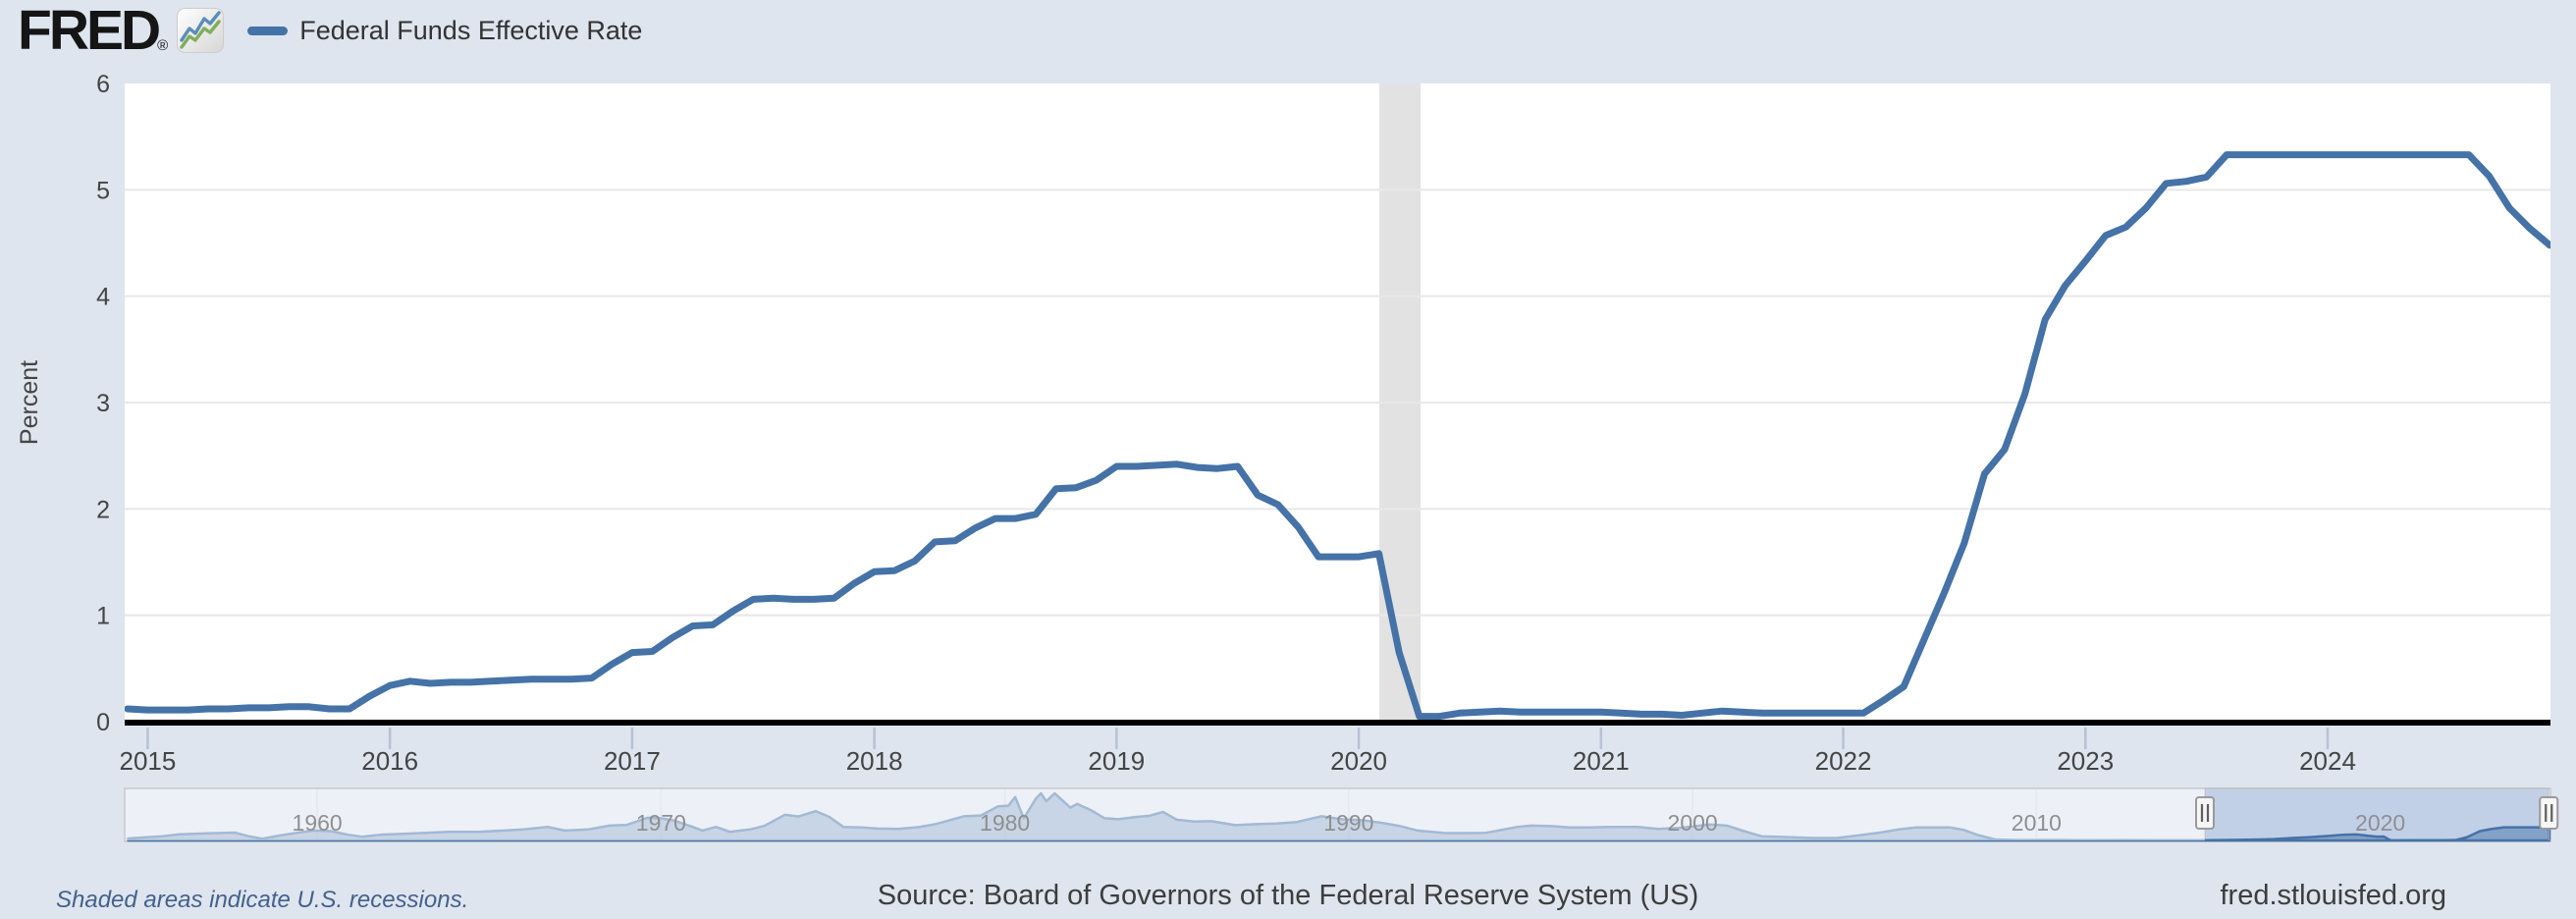 The width and height of the screenshot is (2576, 919). Describe the element at coordinates (632, 761) in the screenshot. I see `x-tick-label: 2017` at that location.